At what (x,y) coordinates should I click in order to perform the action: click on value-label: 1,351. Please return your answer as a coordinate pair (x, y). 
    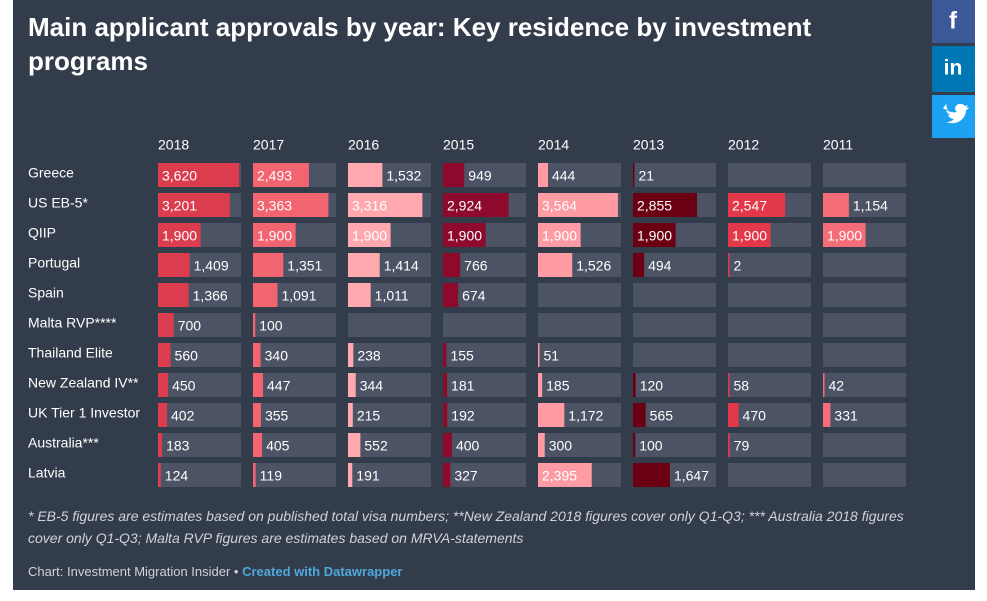
    Looking at the image, I should click on (304, 266).